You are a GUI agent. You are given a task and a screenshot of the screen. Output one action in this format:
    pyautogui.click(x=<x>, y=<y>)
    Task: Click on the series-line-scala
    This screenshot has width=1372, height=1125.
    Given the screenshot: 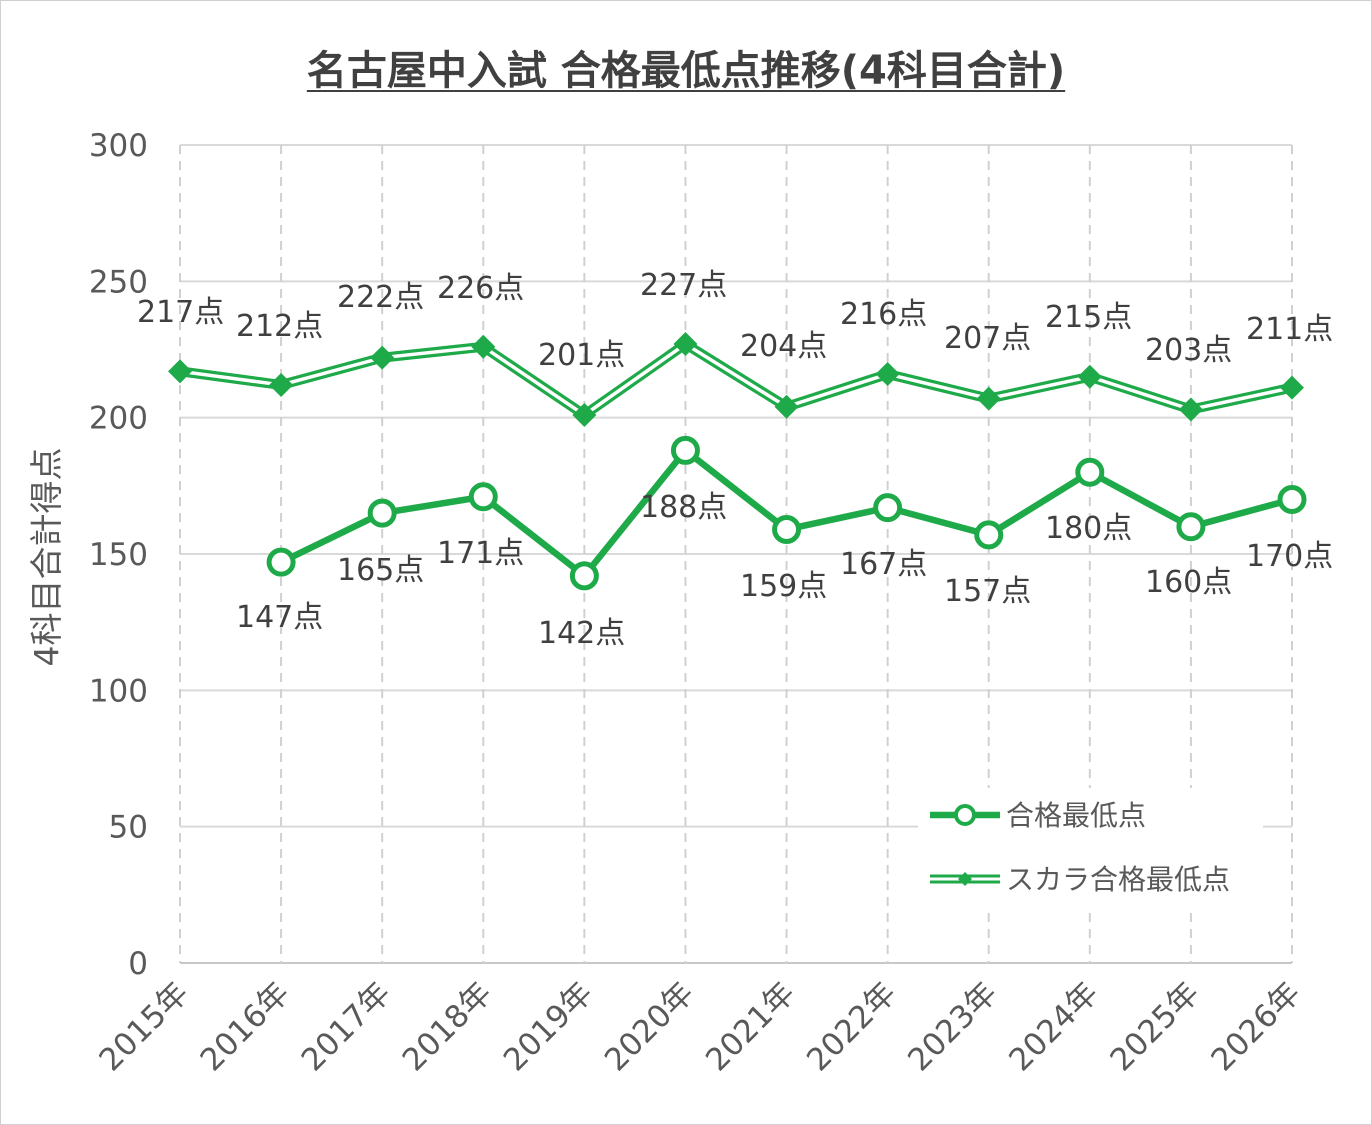 What is the action you would take?
    pyautogui.click(x=736, y=380)
    